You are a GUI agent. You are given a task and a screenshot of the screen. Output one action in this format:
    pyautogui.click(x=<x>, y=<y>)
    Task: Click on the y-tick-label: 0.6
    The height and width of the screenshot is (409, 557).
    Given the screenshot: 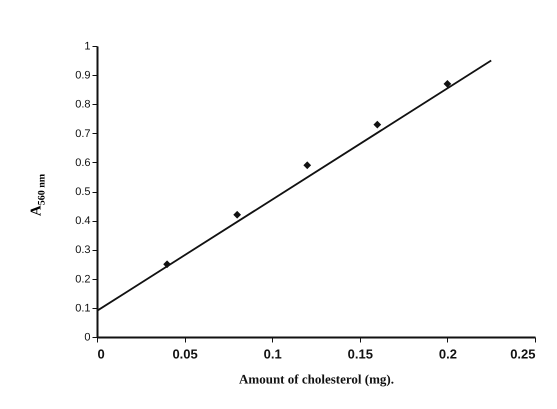 What is the action you would take?
    pyautogui.click(x=82, y=162)
    